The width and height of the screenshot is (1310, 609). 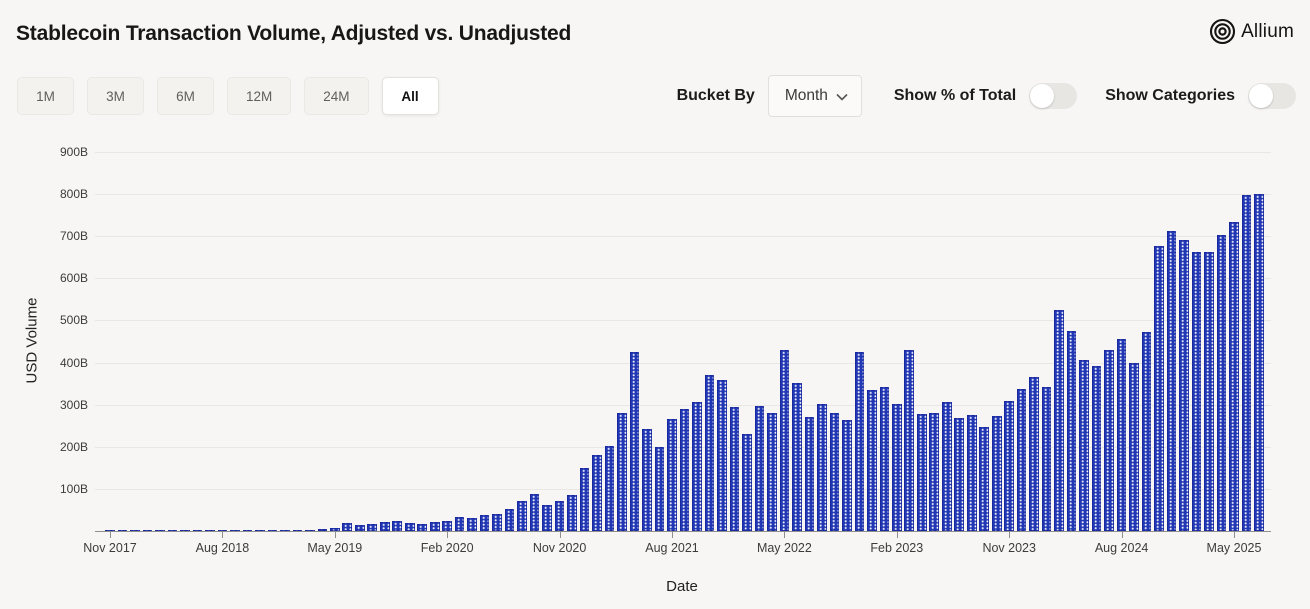 I want to click on bar-mar-2020, so click(x=459, y=524).